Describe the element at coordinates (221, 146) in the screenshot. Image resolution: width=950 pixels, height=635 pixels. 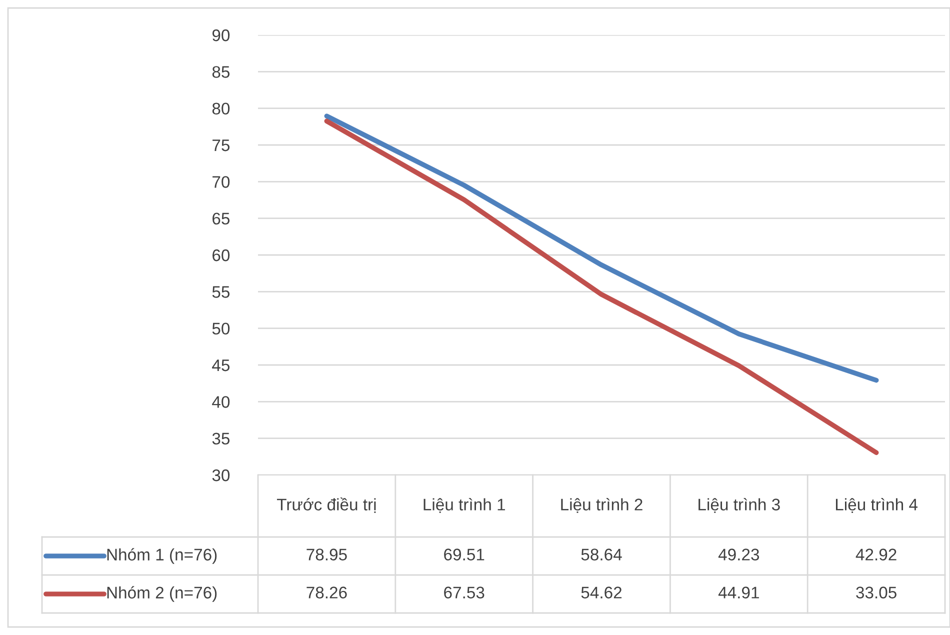
I see `y-tick-label: 75` at that location.